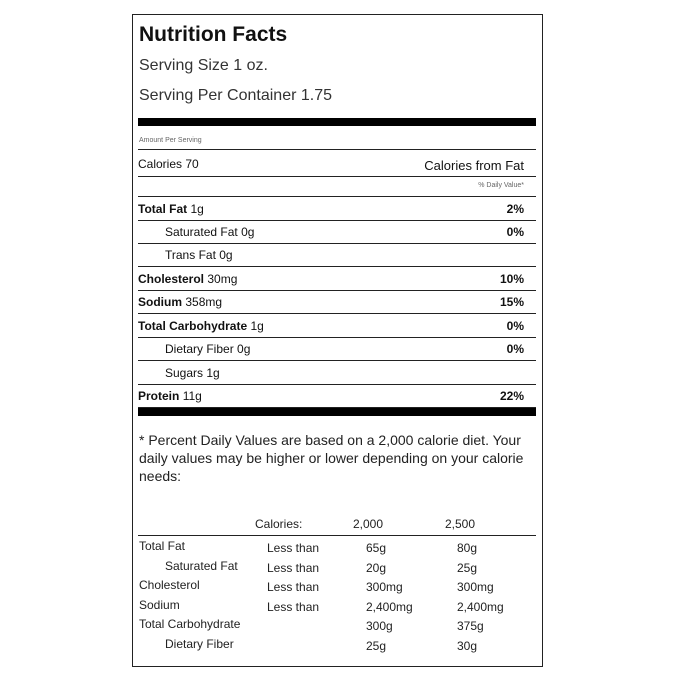 Image resolution: width=679 pixels, height=679 pixels. I want to click on reference-header: Calories:, so click(279, 524).